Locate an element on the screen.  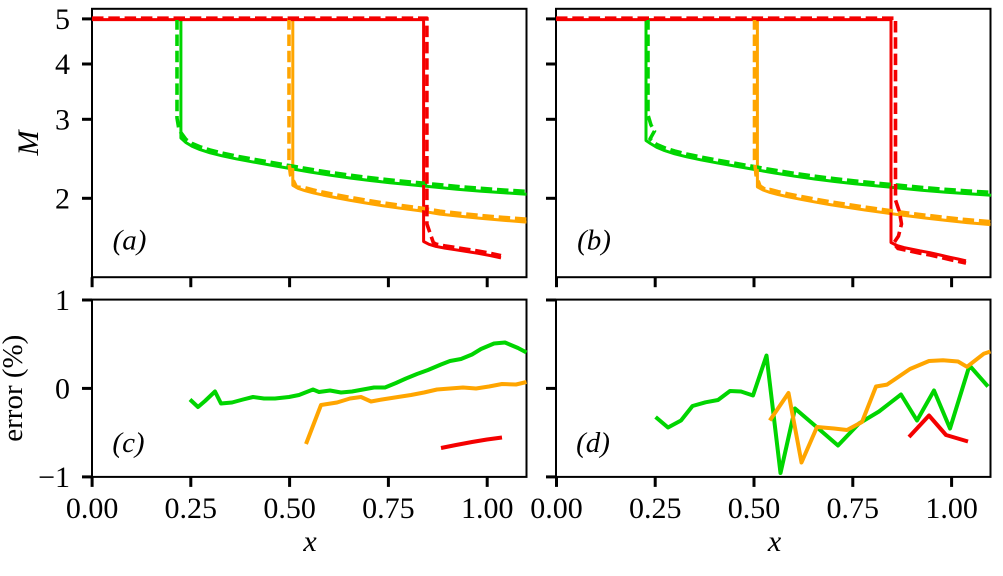
svg-text: 3 is located at coordinates (62, 119).